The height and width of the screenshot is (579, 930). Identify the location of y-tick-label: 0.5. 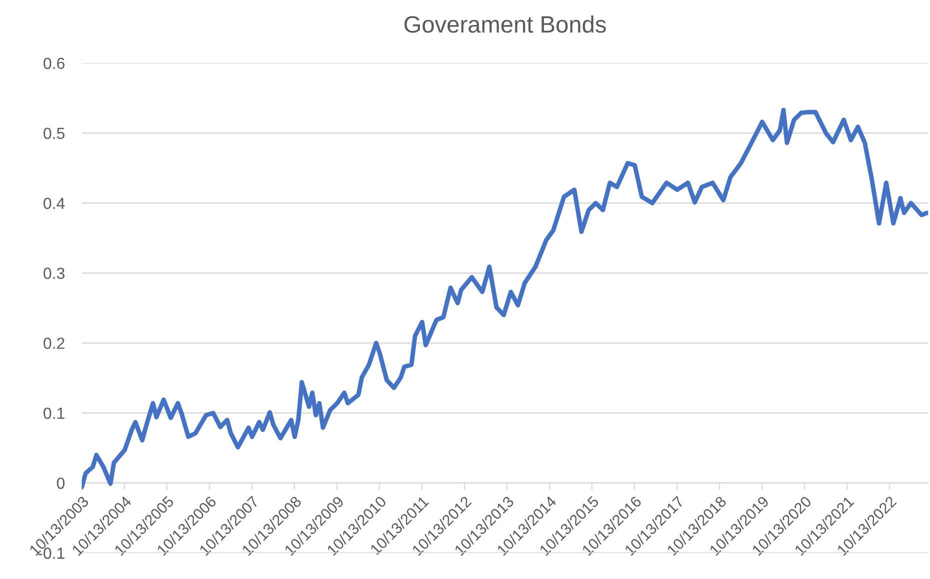
(54, 134).